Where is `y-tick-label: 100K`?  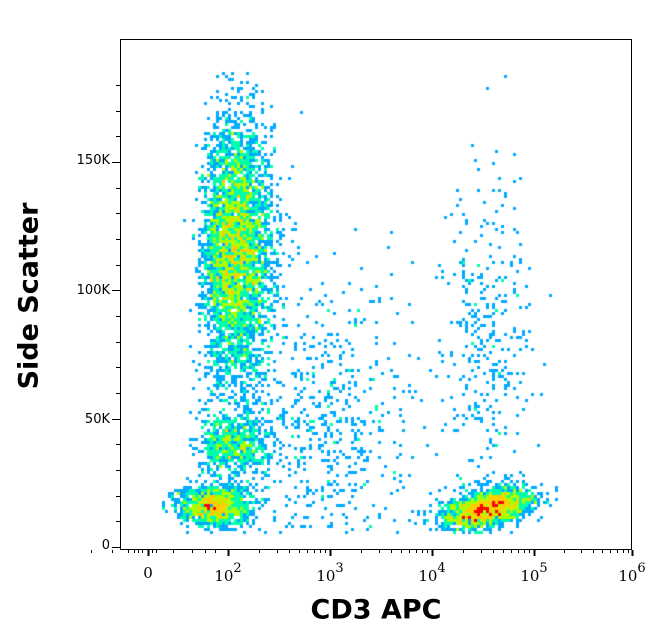 y-tick-label: 100K is located at coordinates (93, 290).